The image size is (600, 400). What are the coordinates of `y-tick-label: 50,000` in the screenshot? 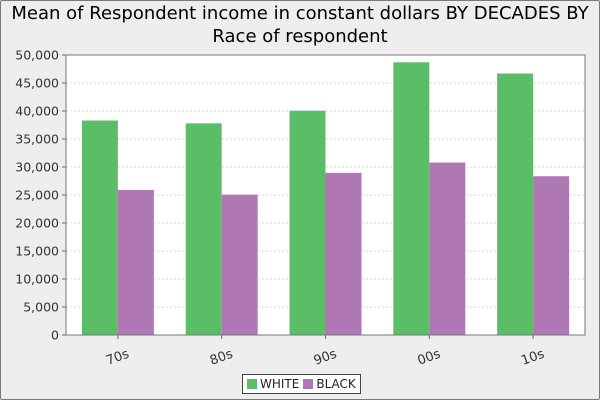 It's located at (37, 55).